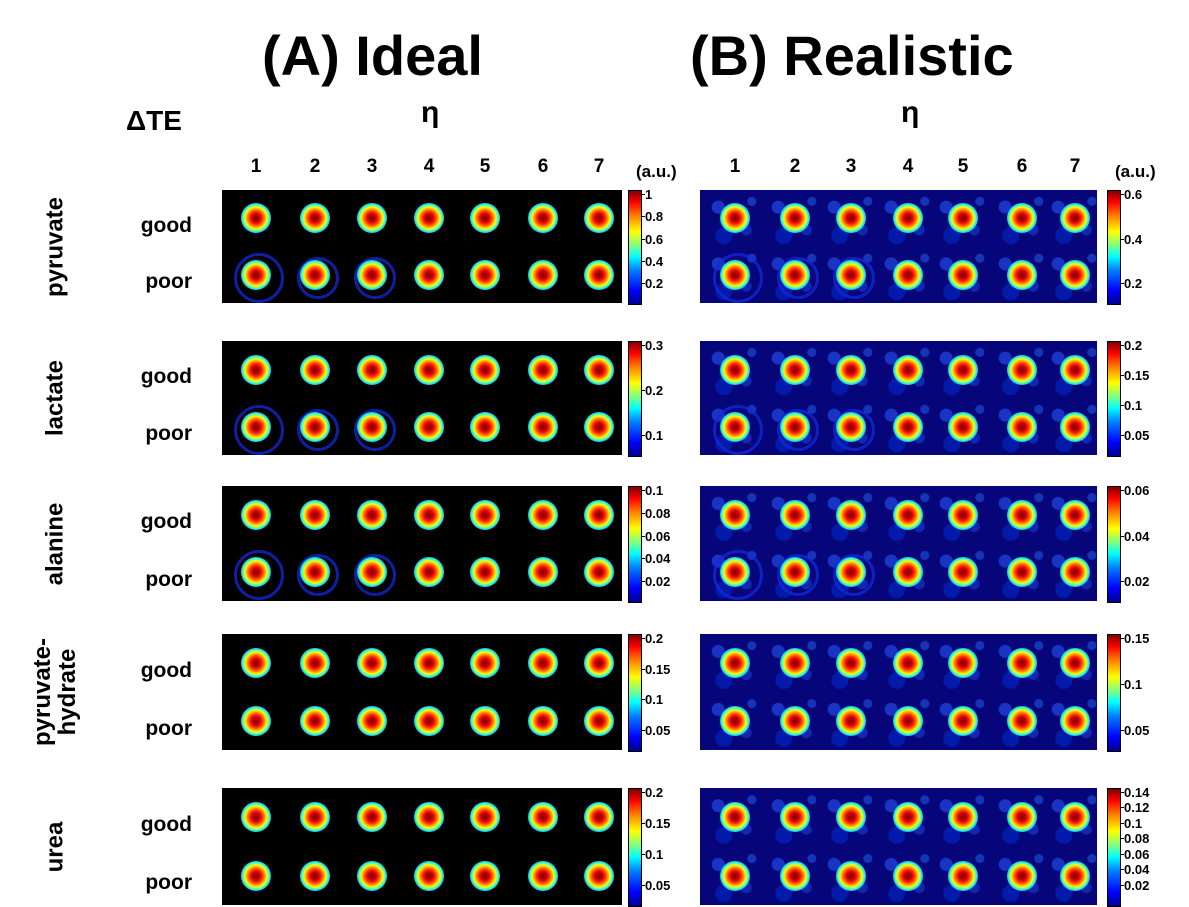 The width and height of the screenshot is (1189, 907). I want to click on colorbar-tick-label: 0.4, so click(654, 261).